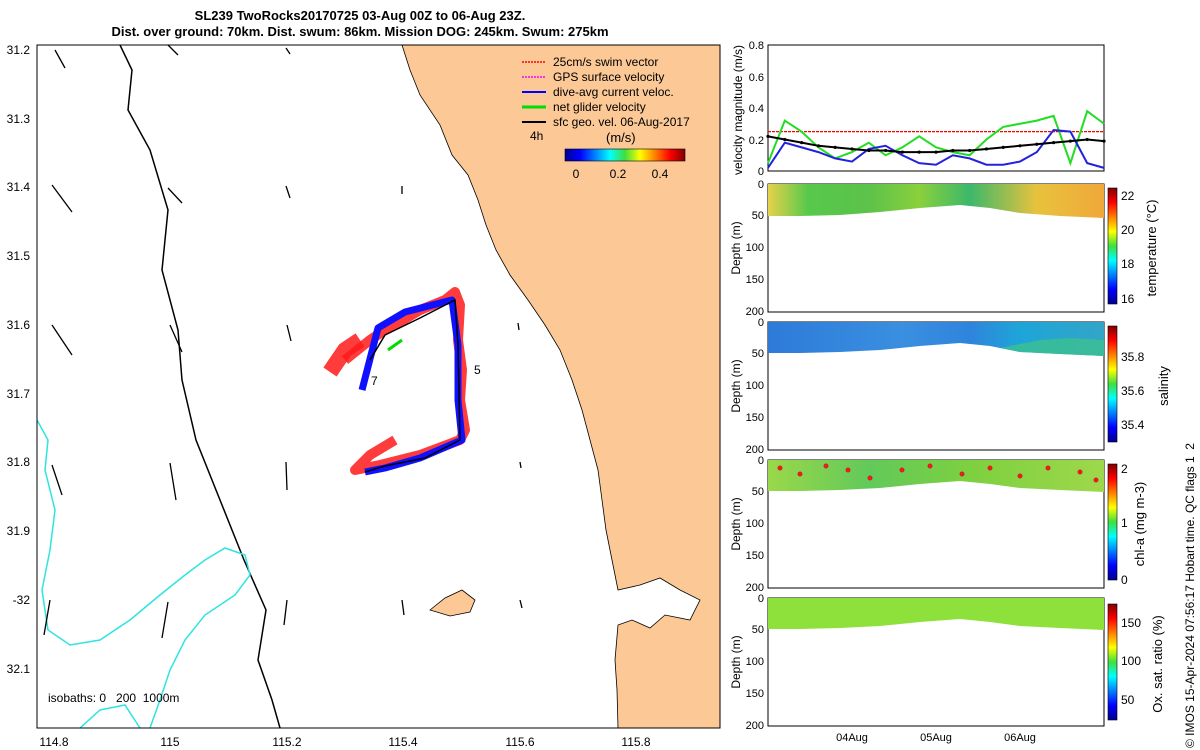  I want to click on salinity-cbar-tick: 35.4, so click(1133, 425).